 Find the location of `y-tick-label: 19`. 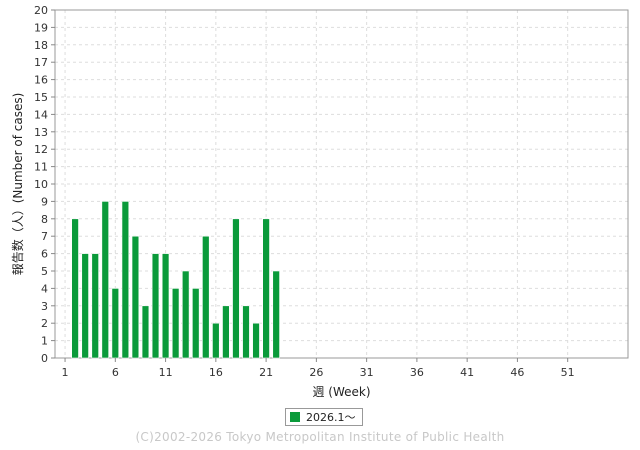

y-tick-label: 19 is located at coordinates (41, 27).